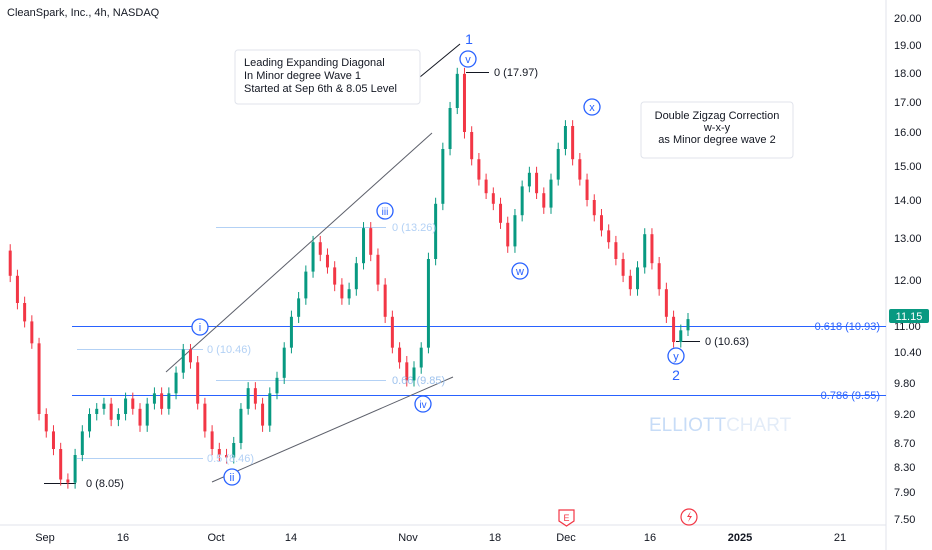  What do you see at coordinates (908, 46) in the screenshot?
I see `price-tick: 19.00` at bounding box center [908, 46].